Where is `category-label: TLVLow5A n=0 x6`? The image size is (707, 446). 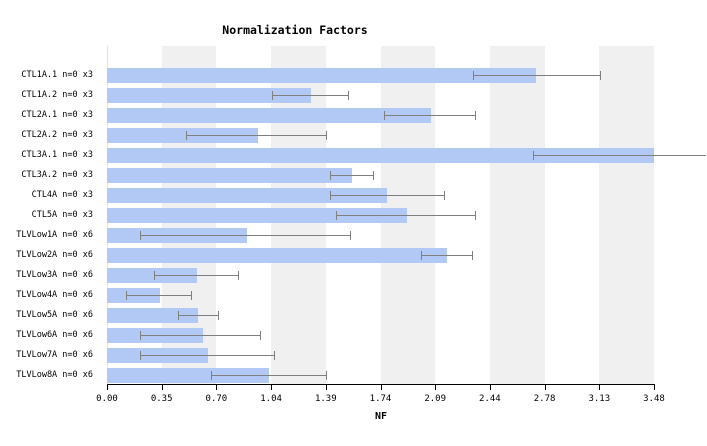
category-label: TLVLow5A n=0 x6 is located at coordinates (54, 315).